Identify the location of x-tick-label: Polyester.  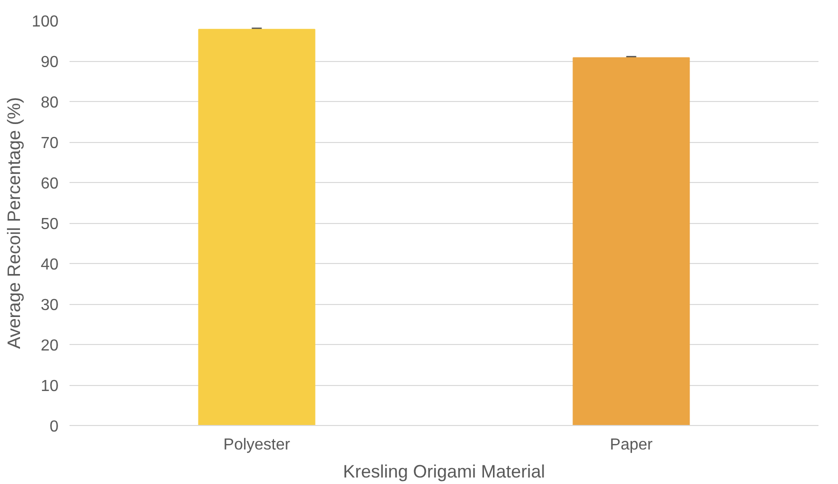
(257, 445).